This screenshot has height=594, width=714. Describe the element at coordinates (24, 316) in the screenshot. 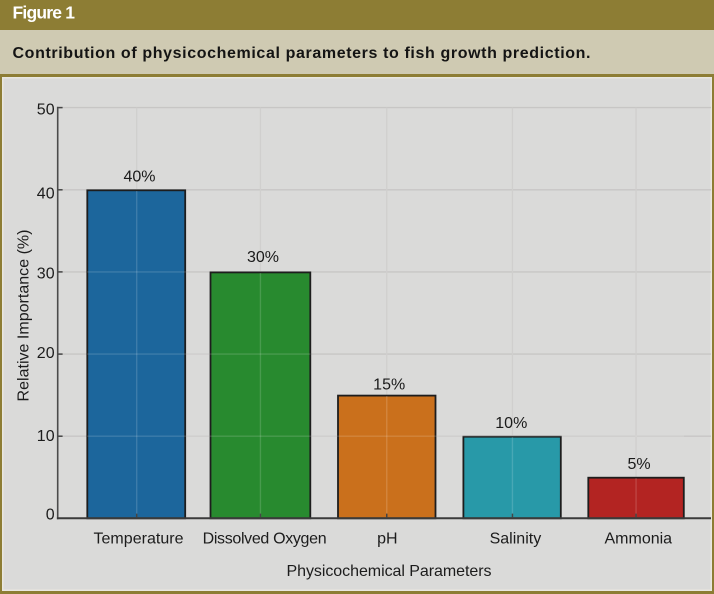

I see `svg-text: Relative Importance (%)` at that location.